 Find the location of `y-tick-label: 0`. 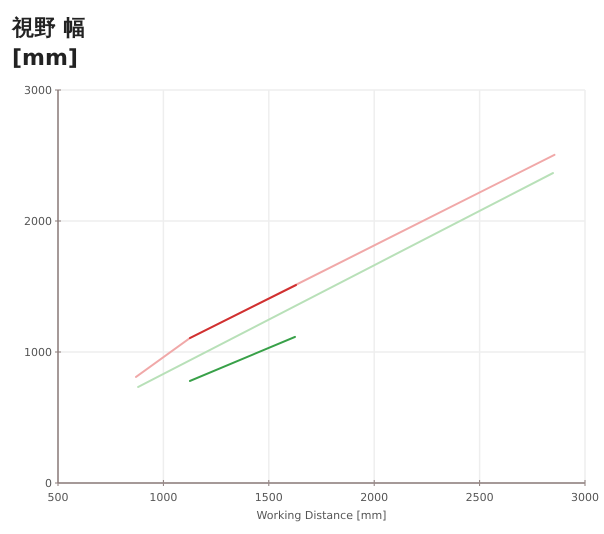

y-tick-label: 0 is located at coordinates (48, 483).